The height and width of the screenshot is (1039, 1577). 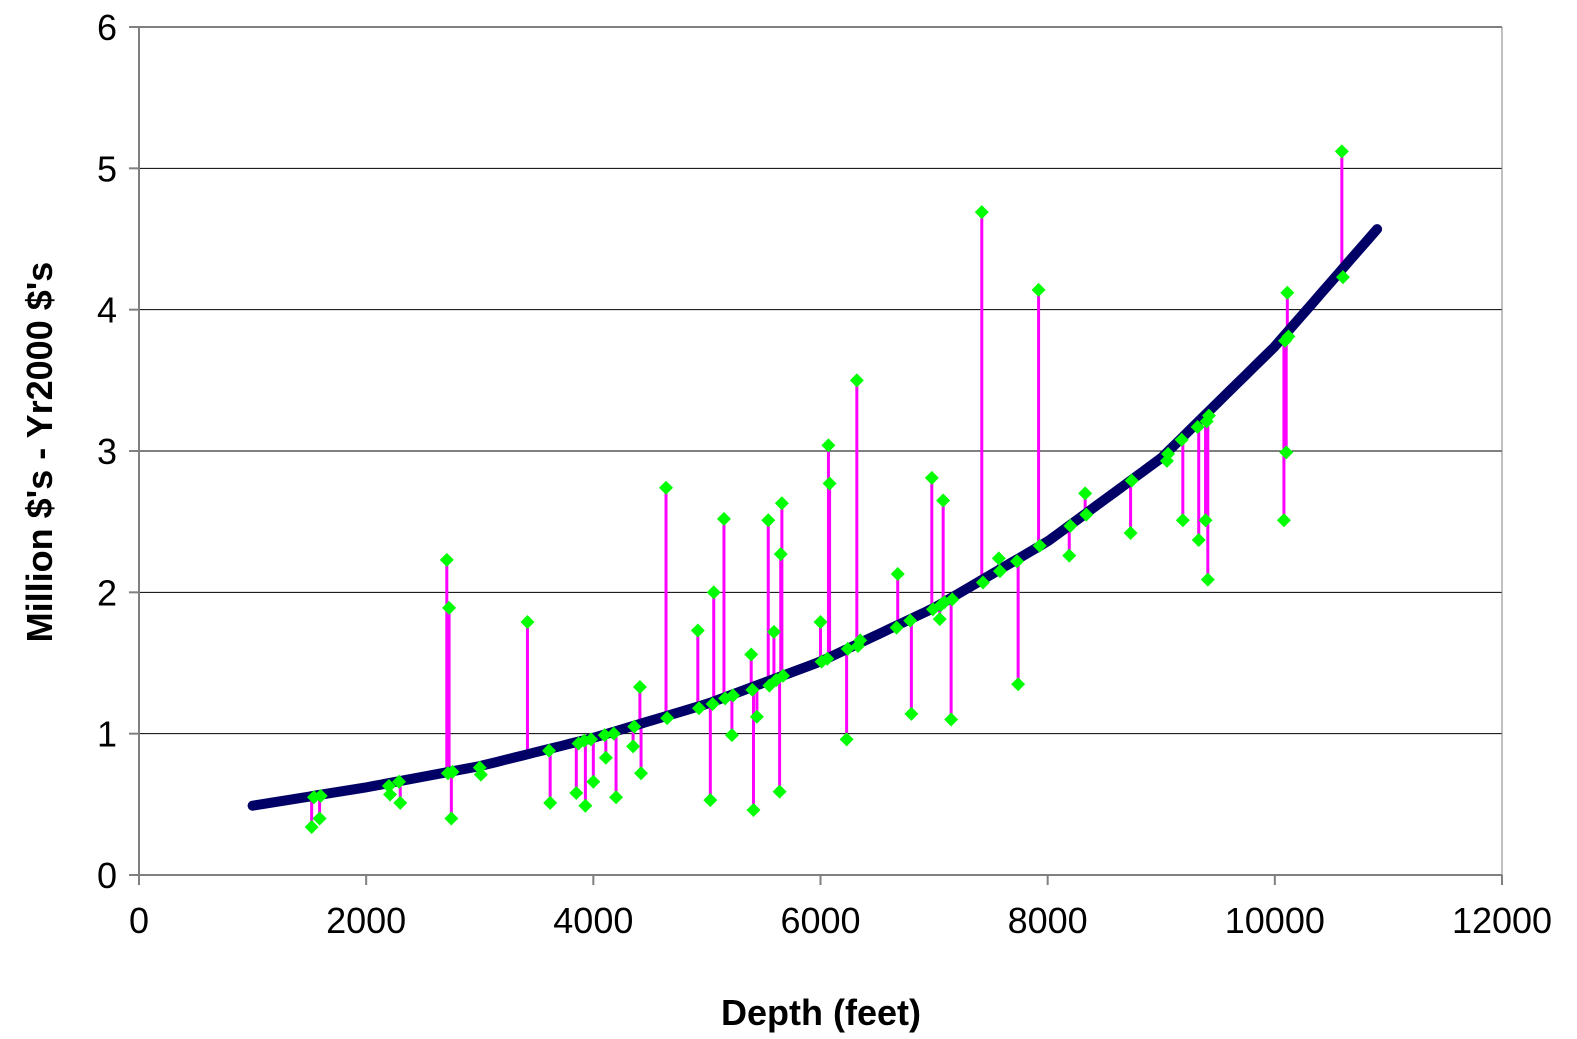 I want to click on y-tick-label: 4, so click(x=107, y=310).